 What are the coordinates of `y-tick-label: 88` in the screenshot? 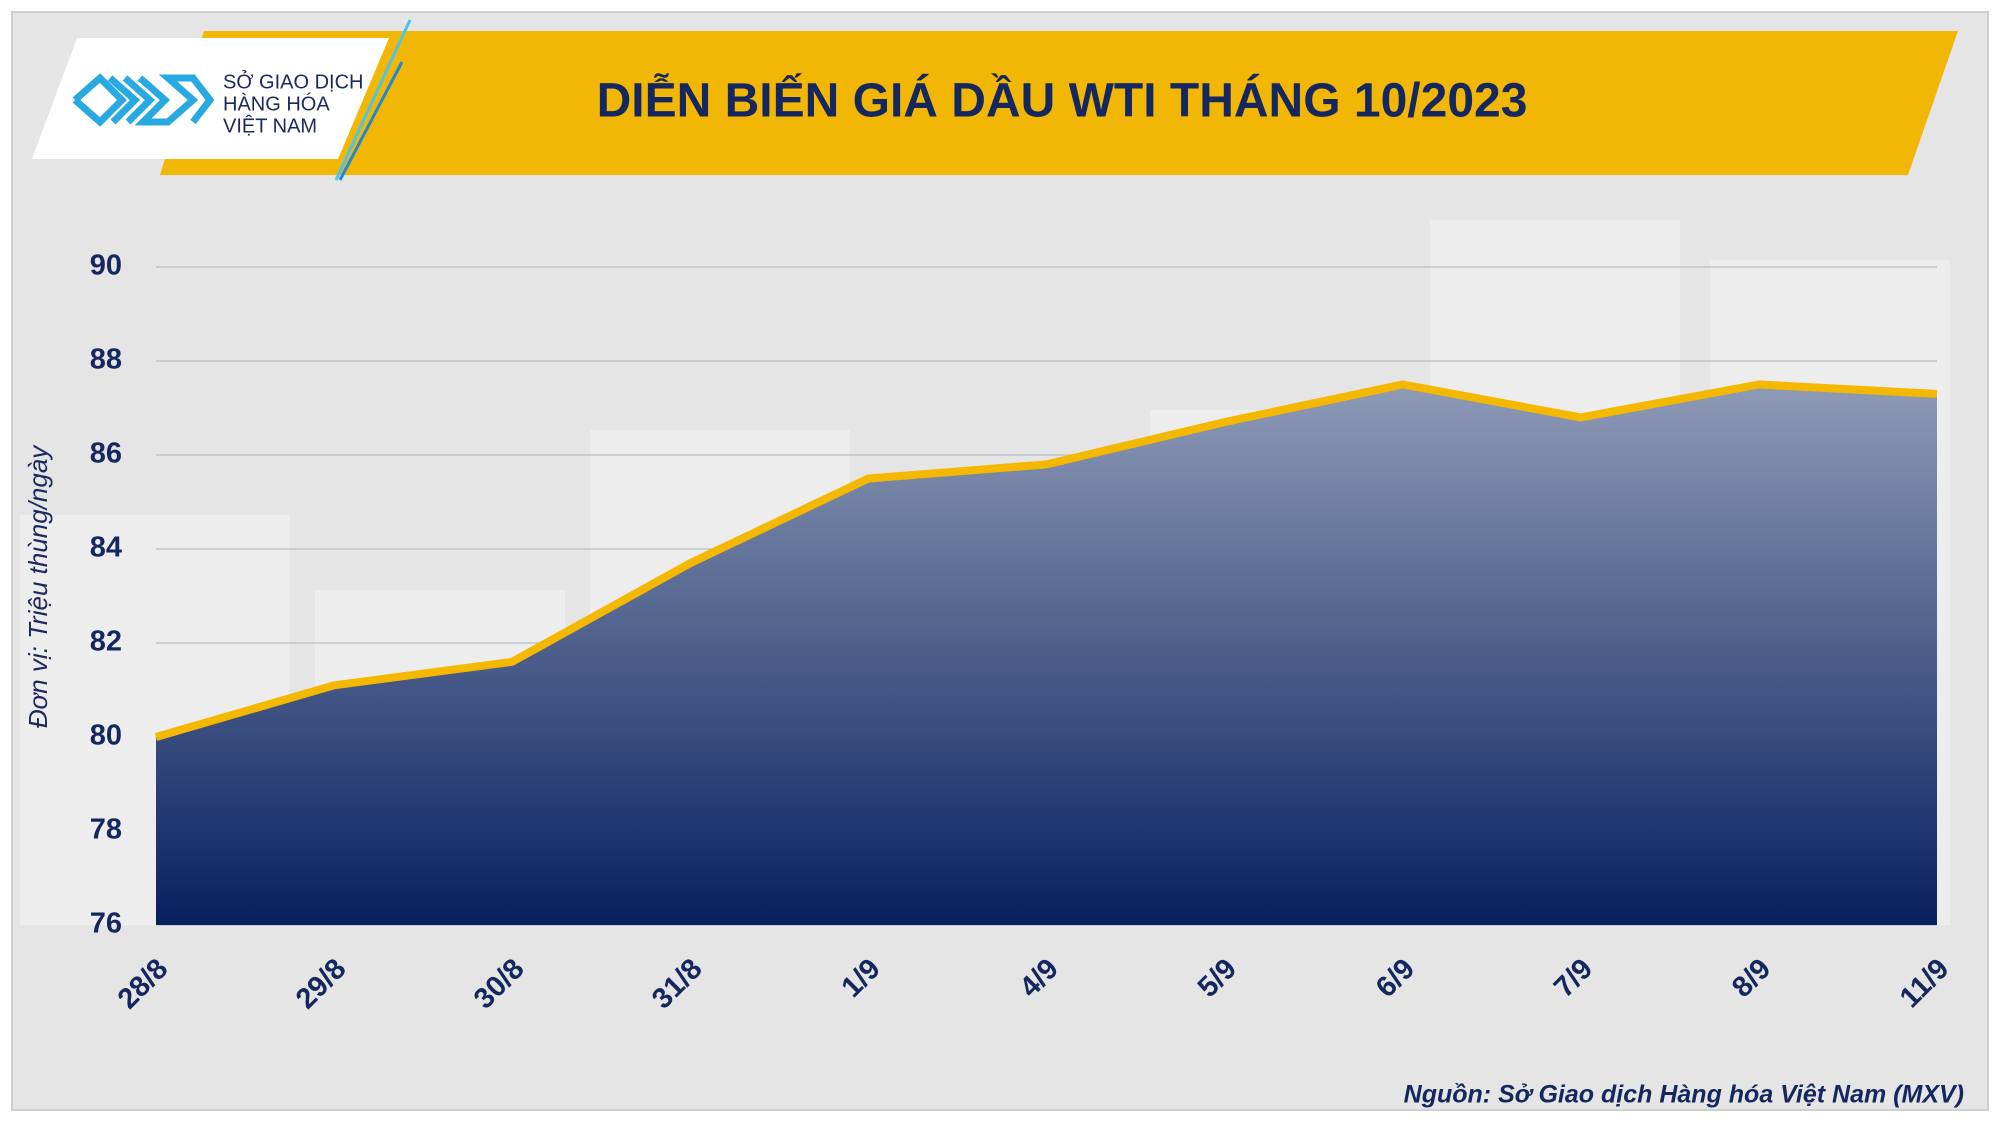 It's located at (106, 360).